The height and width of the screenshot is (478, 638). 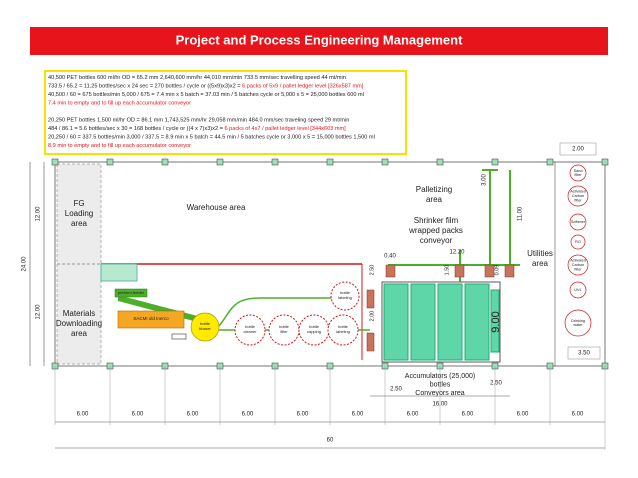 What do you see at coordinates (578, 171) in the screenshot?
I see `utility-label: Sand` at bounding box center [578, 171].